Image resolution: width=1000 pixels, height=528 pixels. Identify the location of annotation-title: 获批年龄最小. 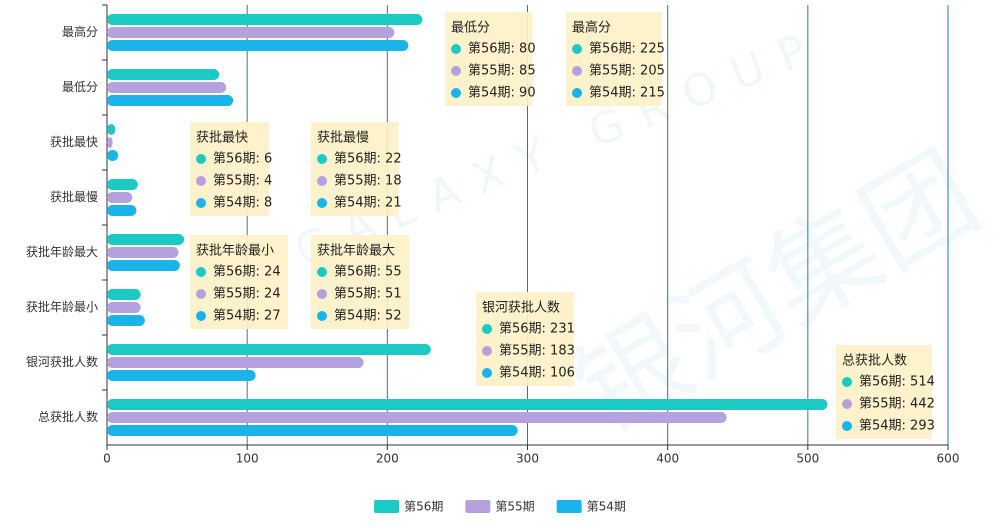
(235, 251).